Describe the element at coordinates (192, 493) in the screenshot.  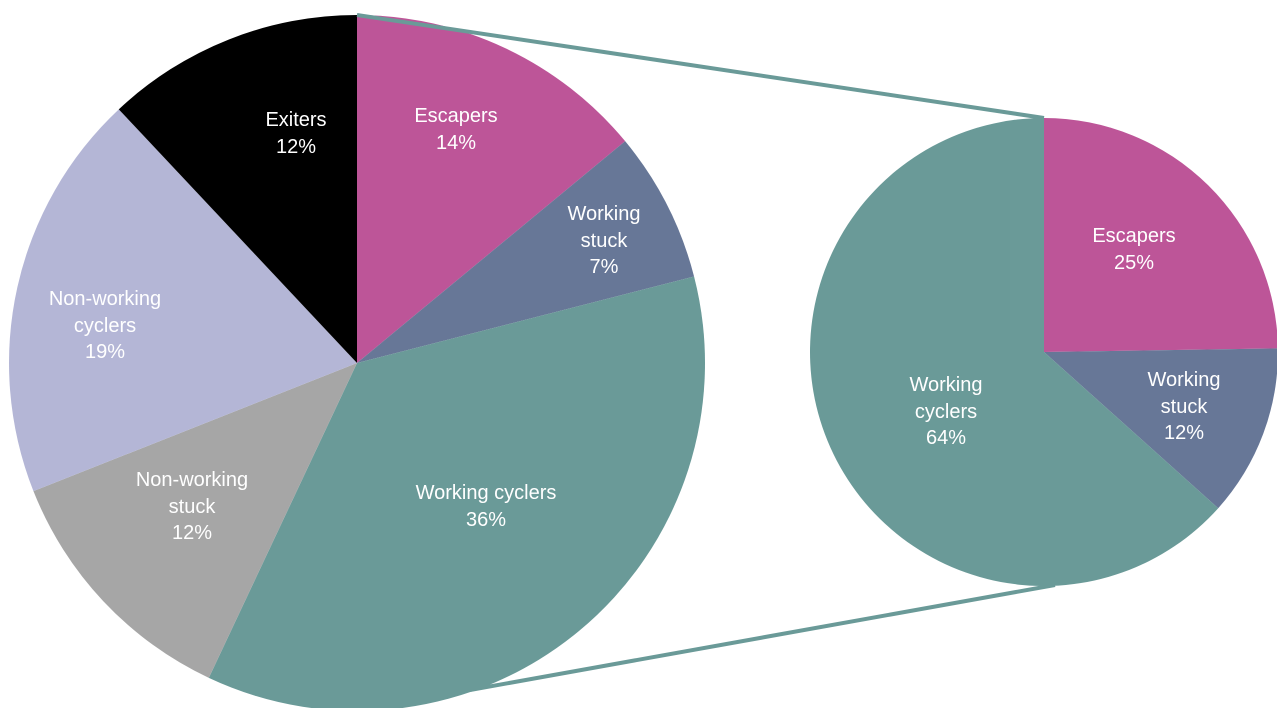
I see `slice-name: Non-working stuck` at that location.